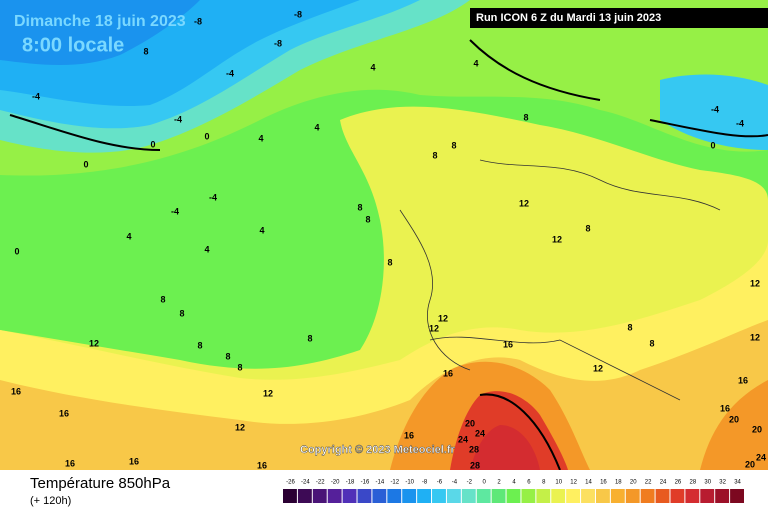  What do you see at coordinates (499, 483) in the screenshot?
I see `scale-label: 2` at bounding box center [499, 483].